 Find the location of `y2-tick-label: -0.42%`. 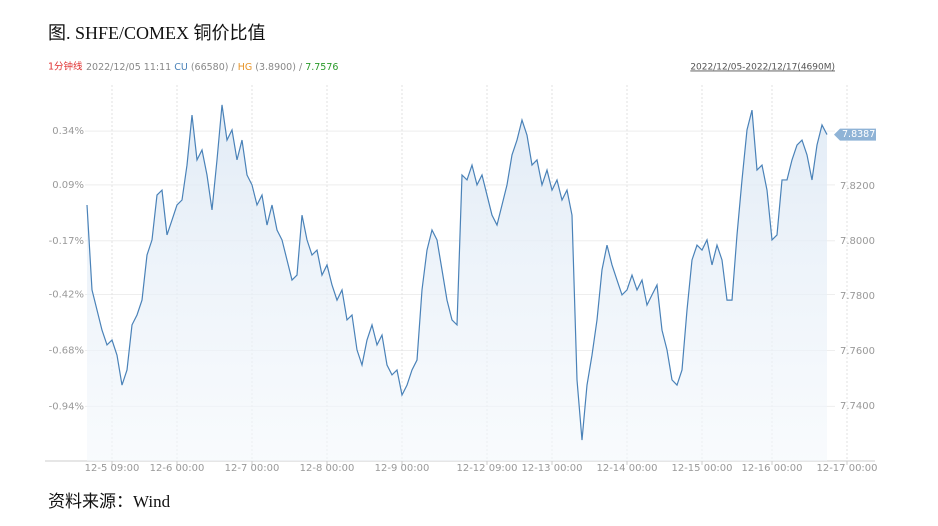

y2-tick-label: -0.42% is located at coordinates (66, 295).